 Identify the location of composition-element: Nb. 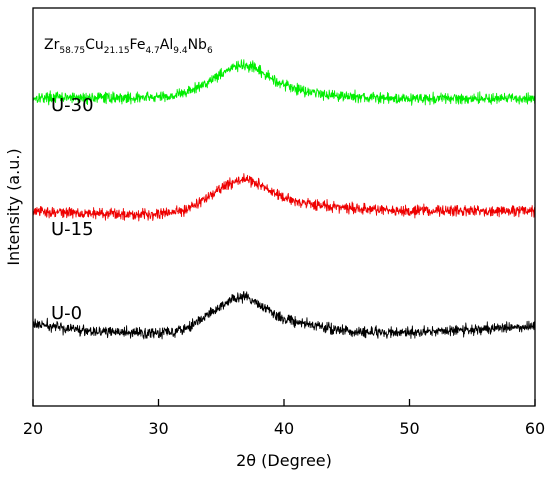
(197, 45).